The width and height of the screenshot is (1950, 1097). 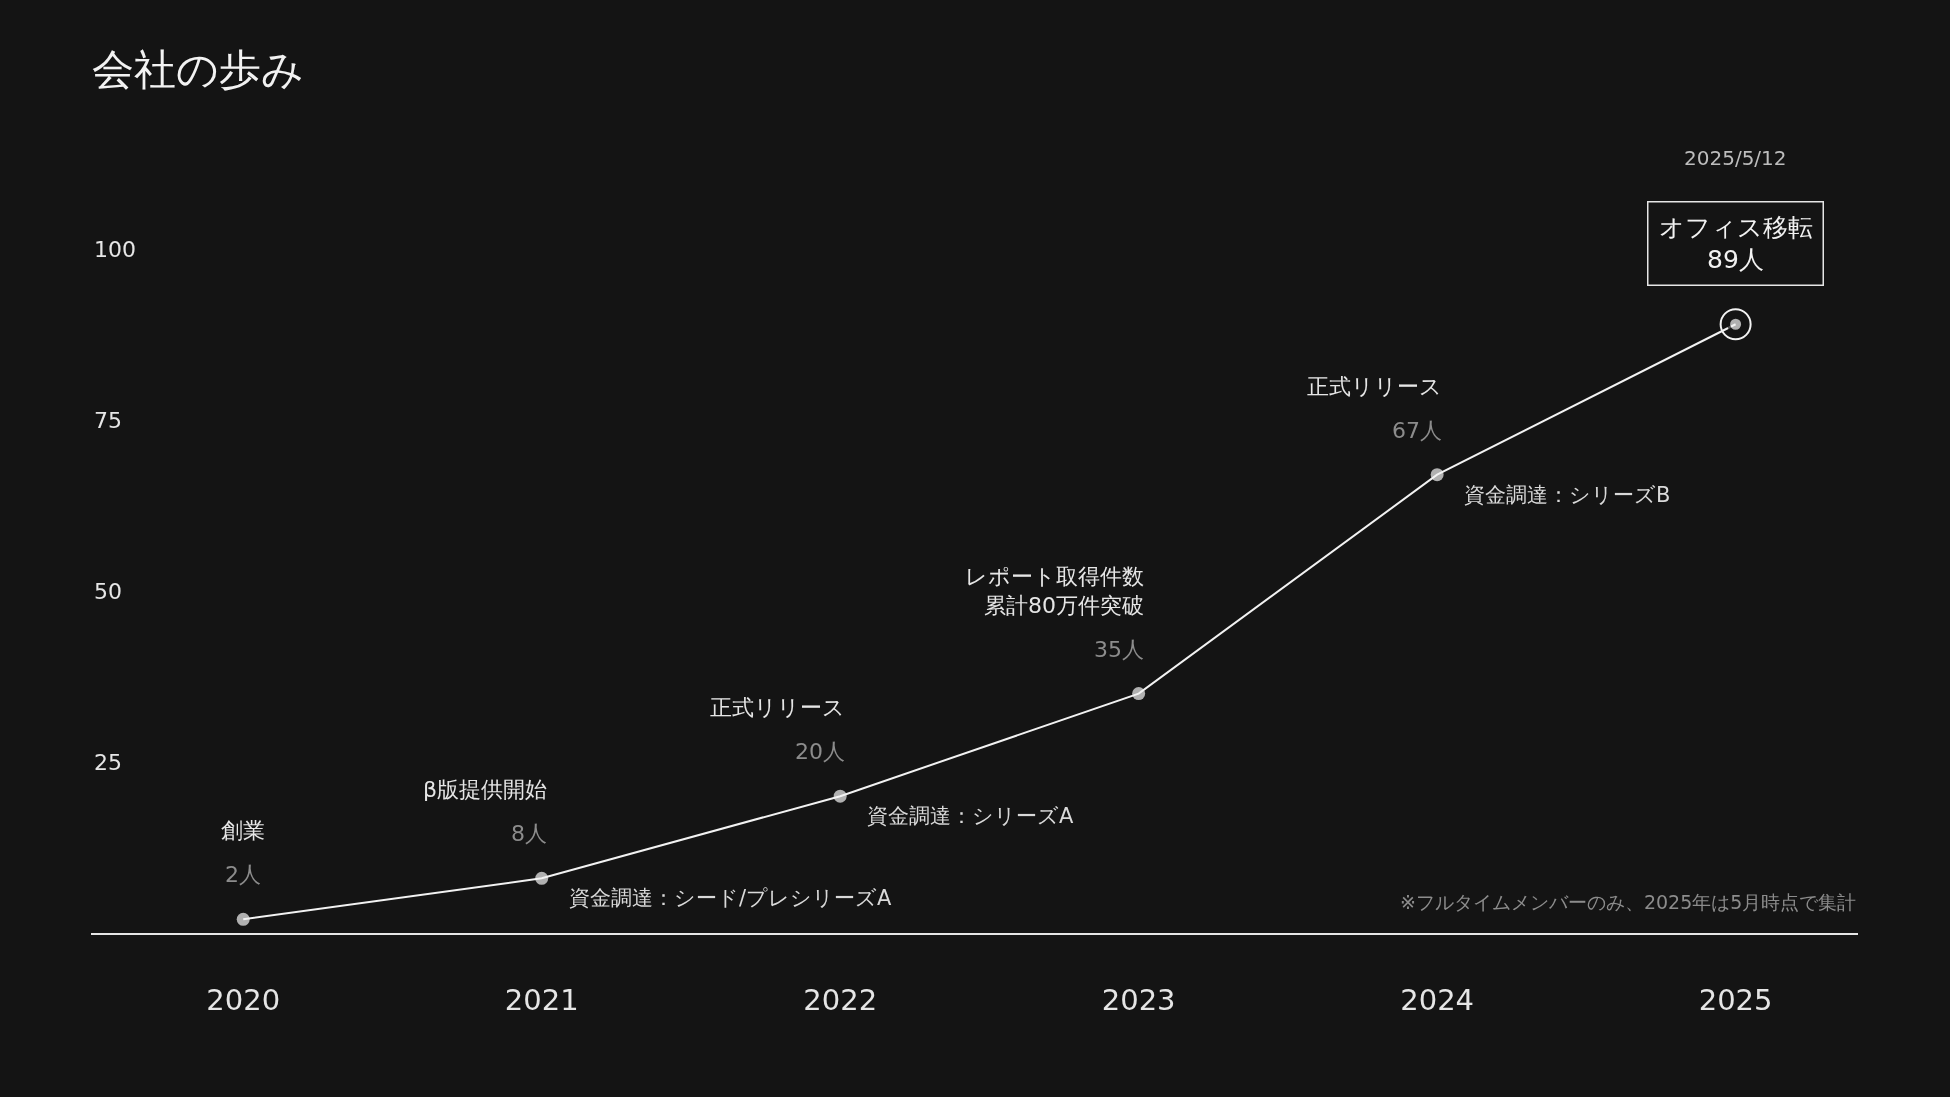 I want to click on data-label: 67人, so click(x=1417, y=430).